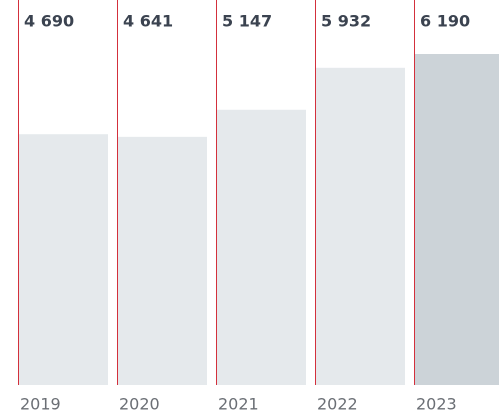 The height and width of the screenshot is (416, 499). I want to click on value-label: 4 641, so click(148, 21).